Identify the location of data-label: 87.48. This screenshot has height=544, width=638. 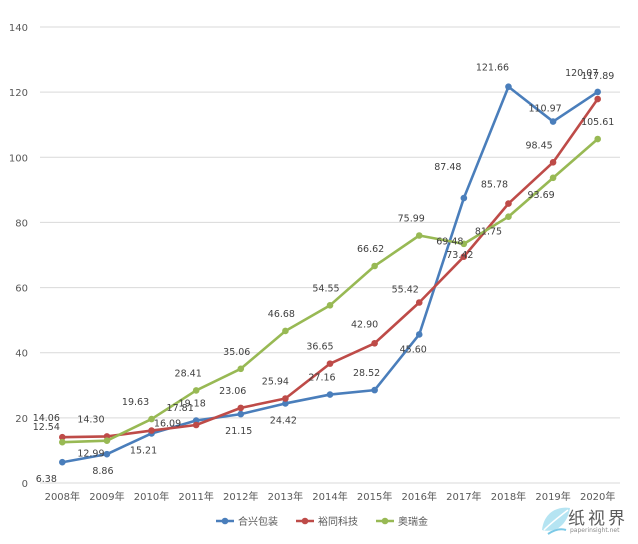
(447, 167).